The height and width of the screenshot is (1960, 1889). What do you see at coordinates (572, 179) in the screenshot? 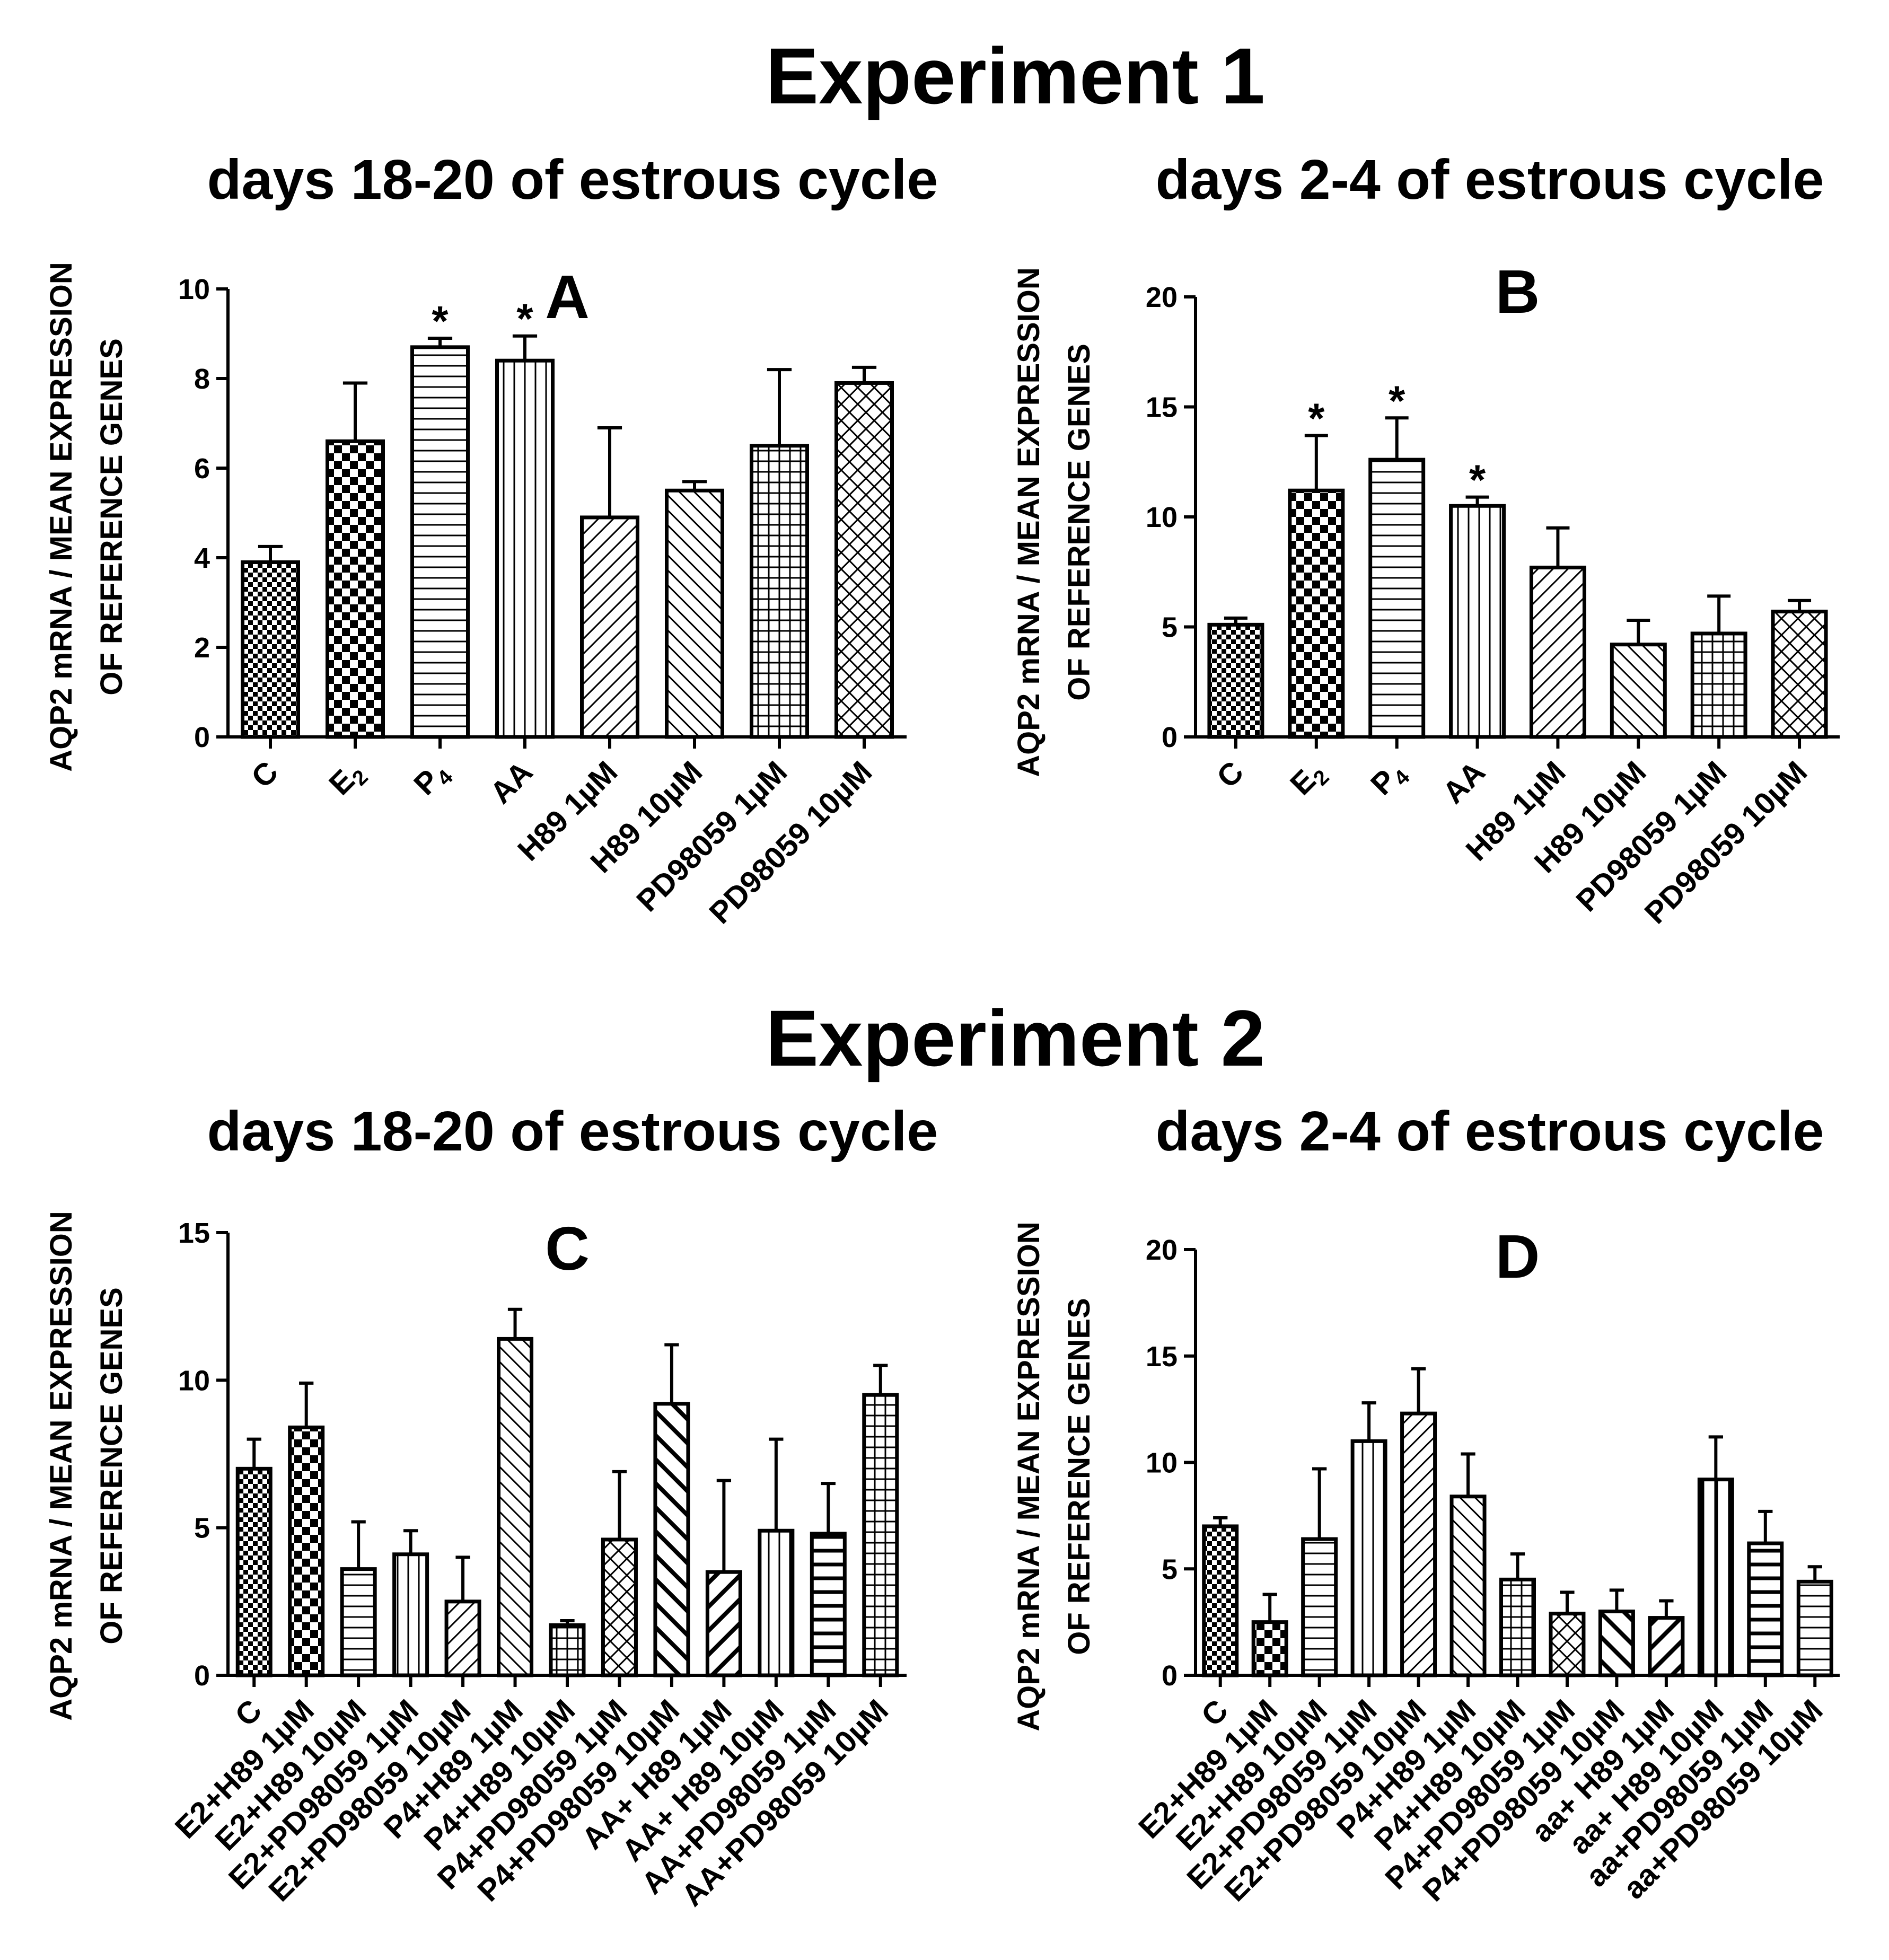
I see `subtitle-panel-a: days 18-20 of estrous cycle` at bounding box center [572, 179].